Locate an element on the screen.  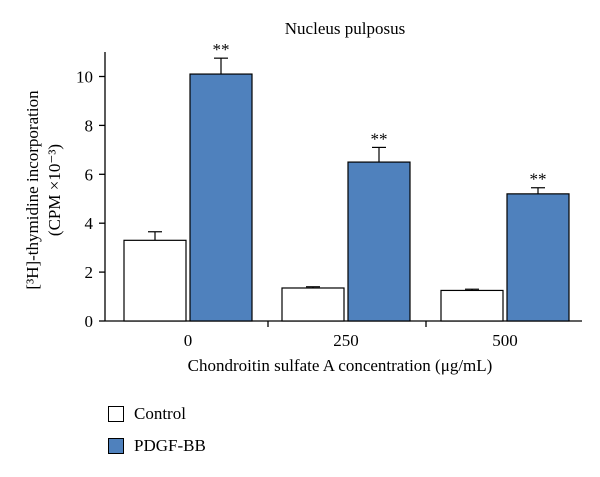
y-axis-ticks: 0 2 4 6 8 10 is located at coordinates (90, 199).